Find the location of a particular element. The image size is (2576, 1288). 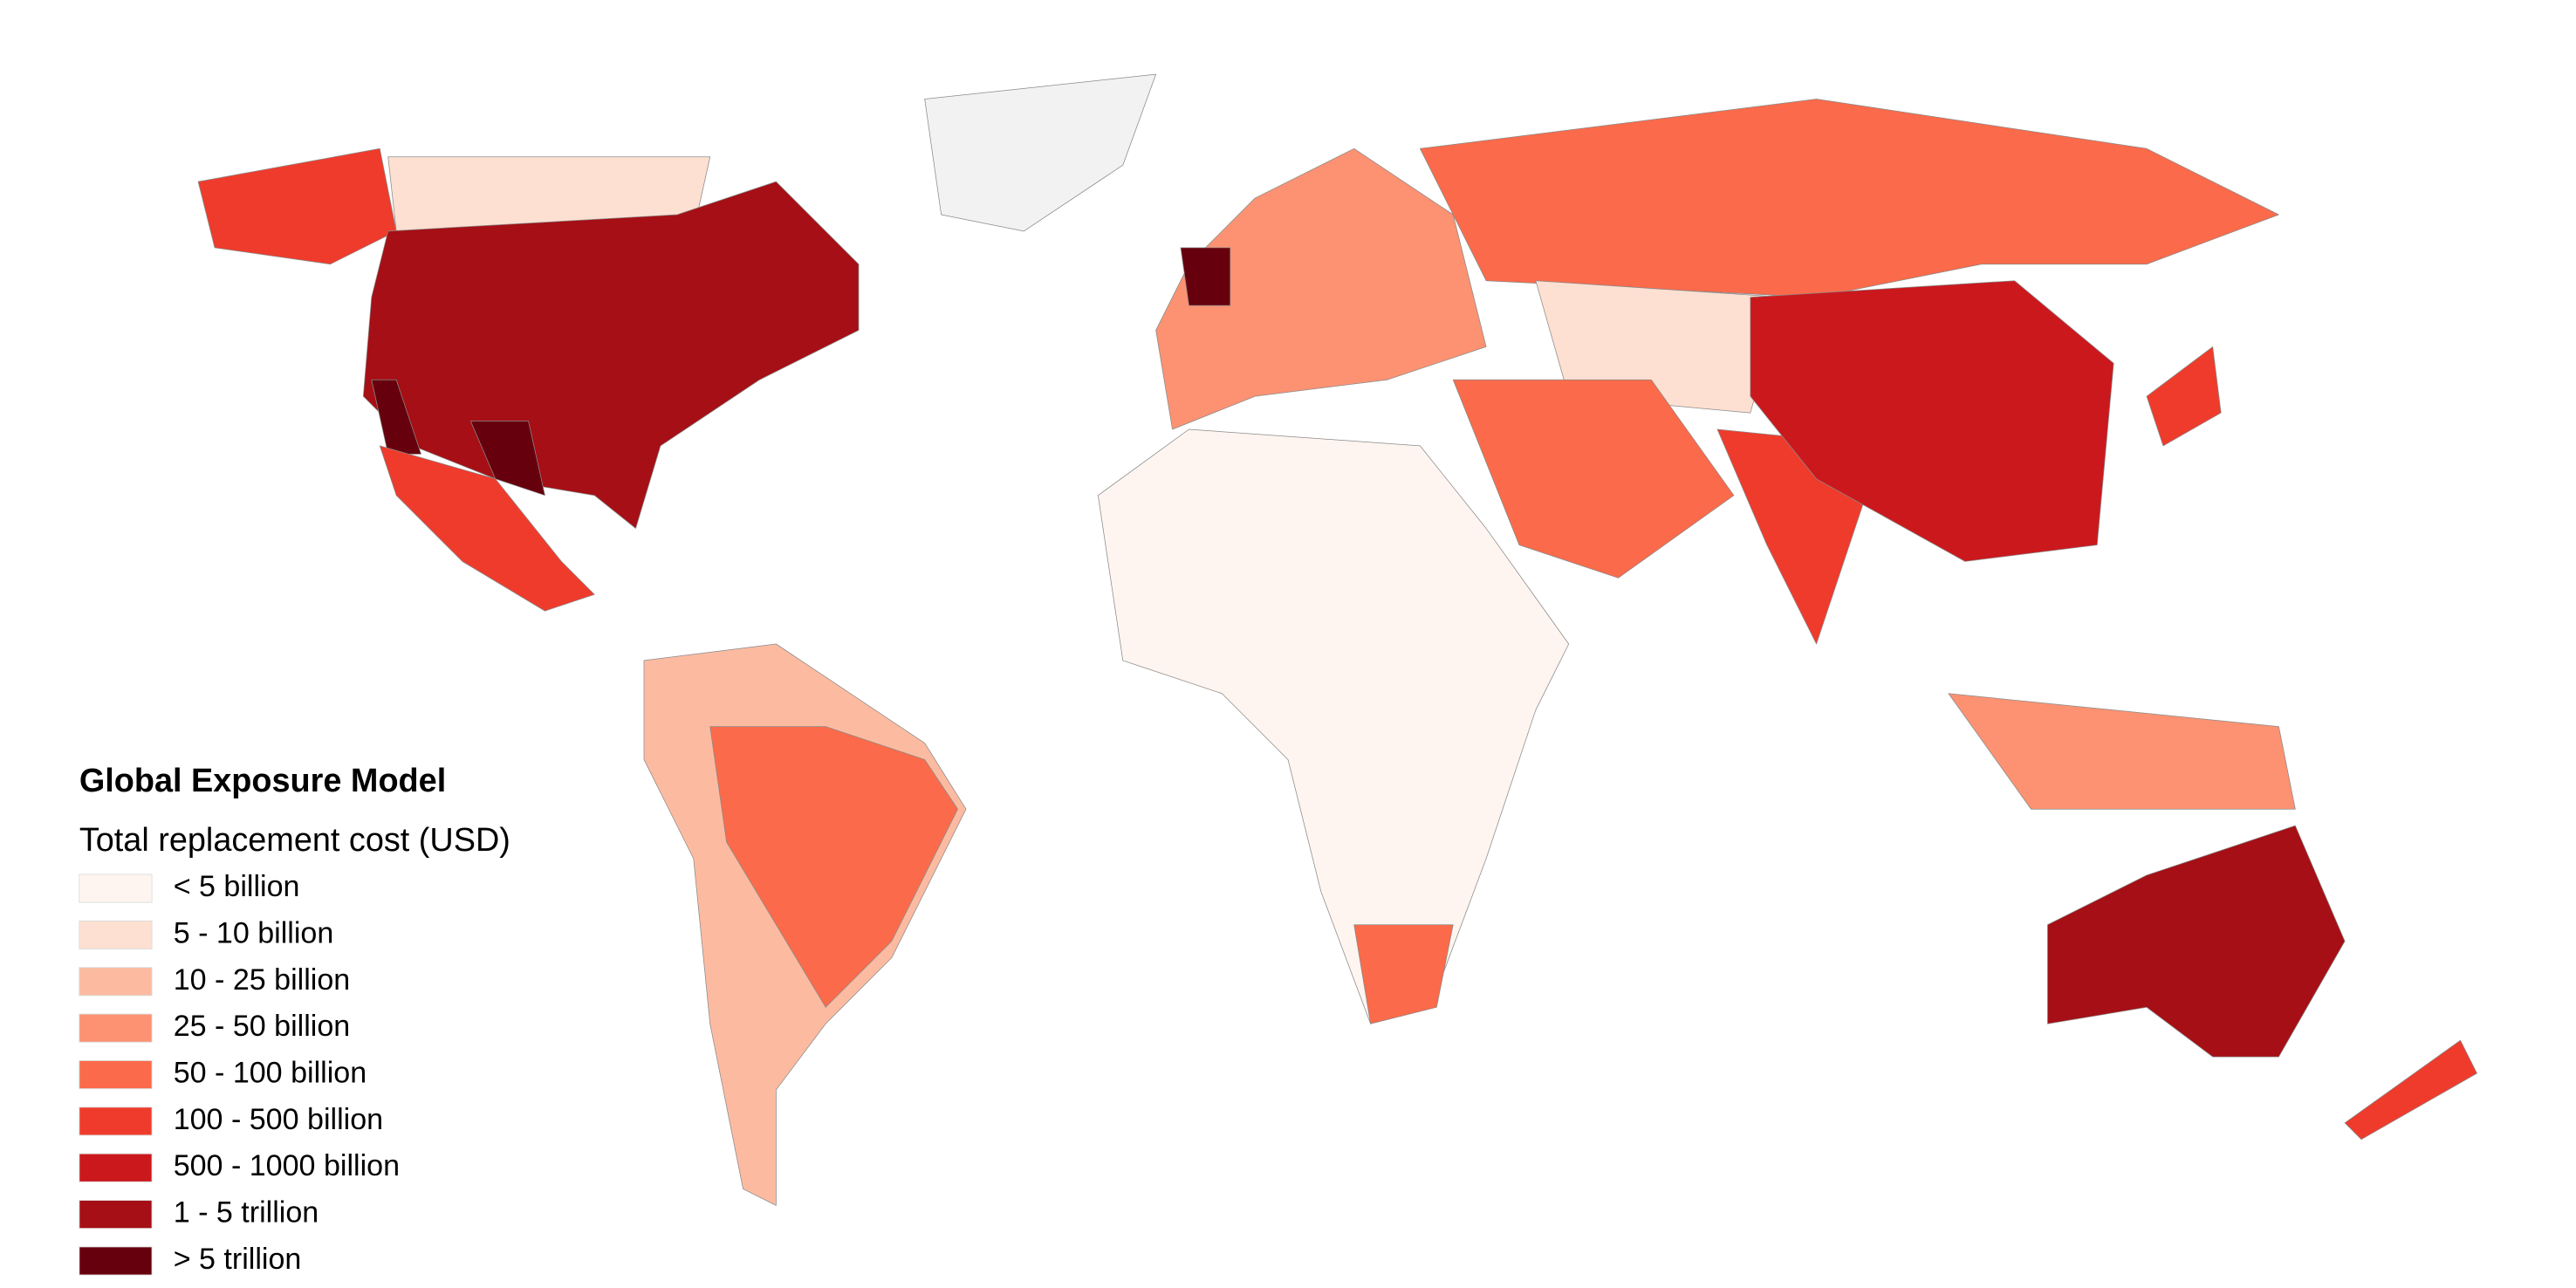

africa is located at coordinates (1334, 726).